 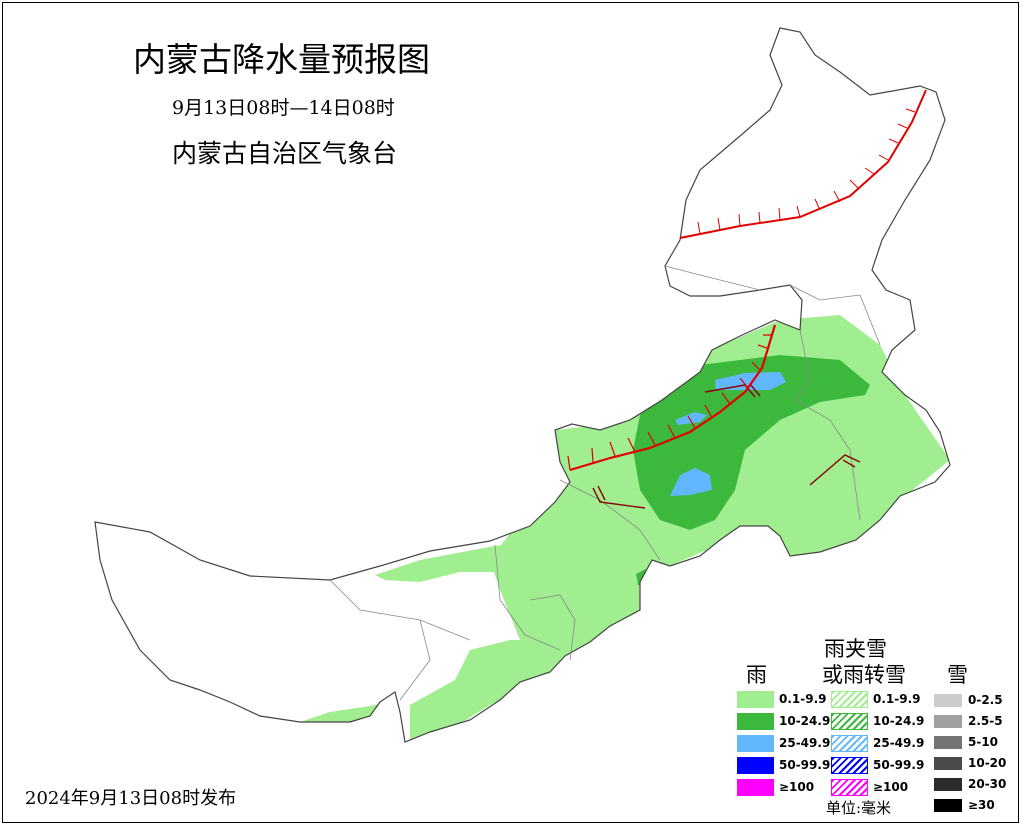 I want to click on legend-mixed-item: 0.1-9.9, so click(x=876, y=699).